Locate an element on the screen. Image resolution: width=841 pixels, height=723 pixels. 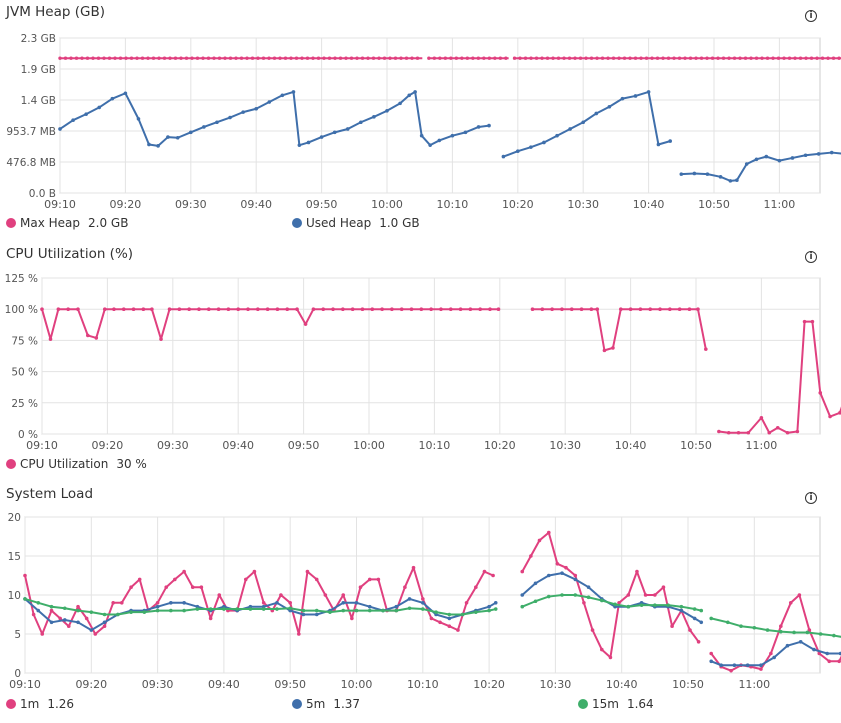
legend-used-heap: Used Heap 1.0 GB is located at coordinates (356, 223).